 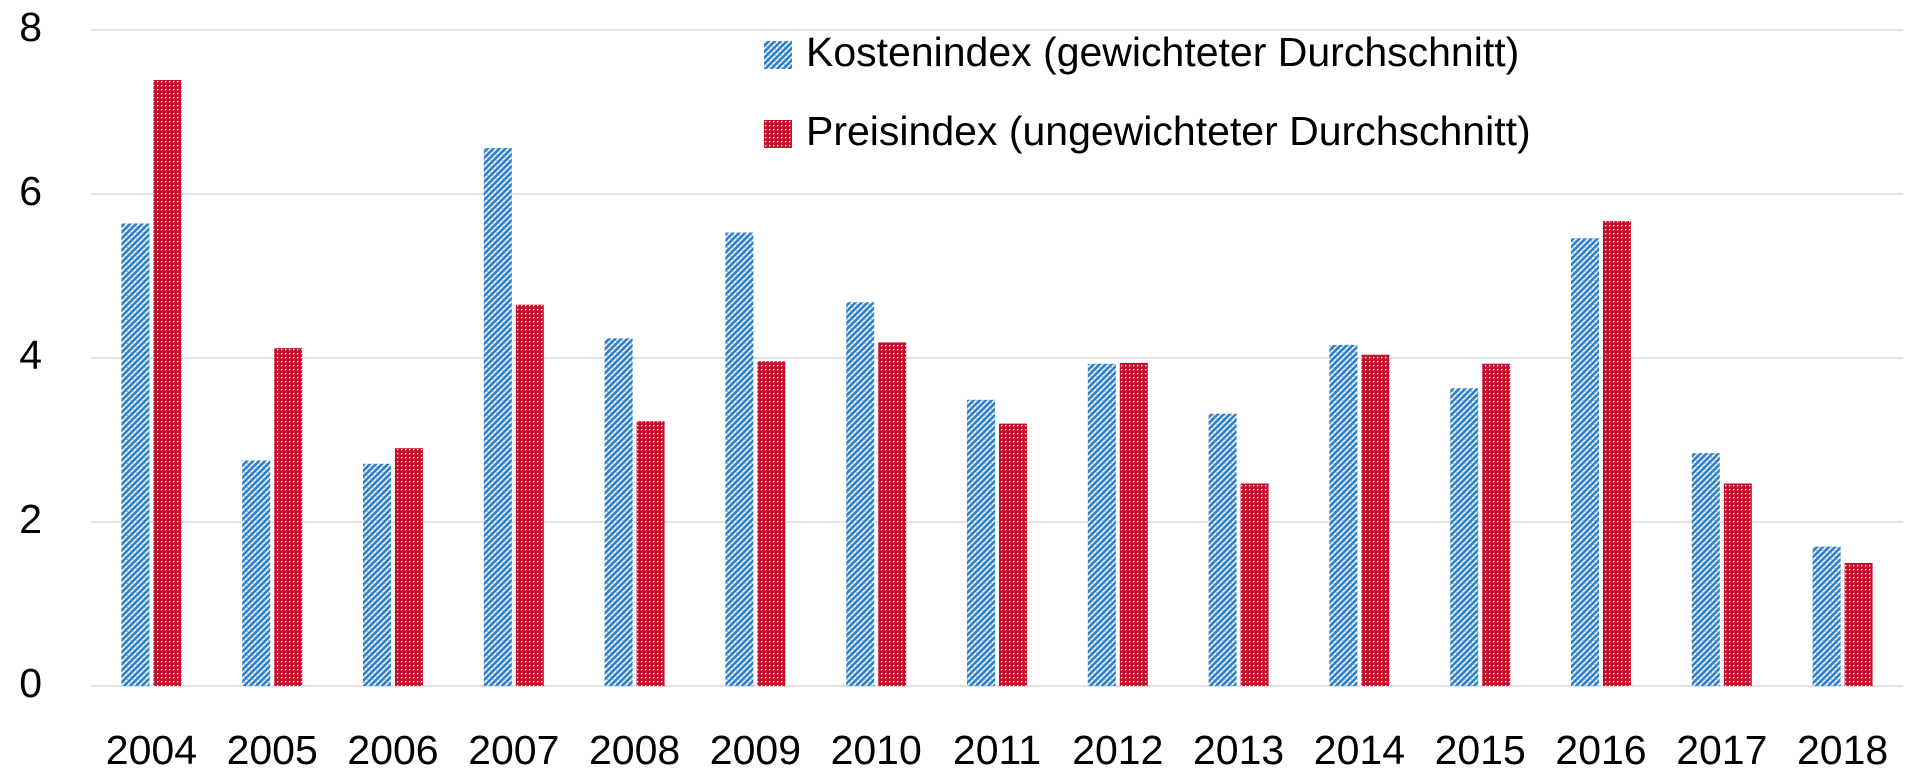 What do you see at coordinates (272, 749) in the screenshot?
I see `x-tick-label: 2005` at bounding box center [272, 749].